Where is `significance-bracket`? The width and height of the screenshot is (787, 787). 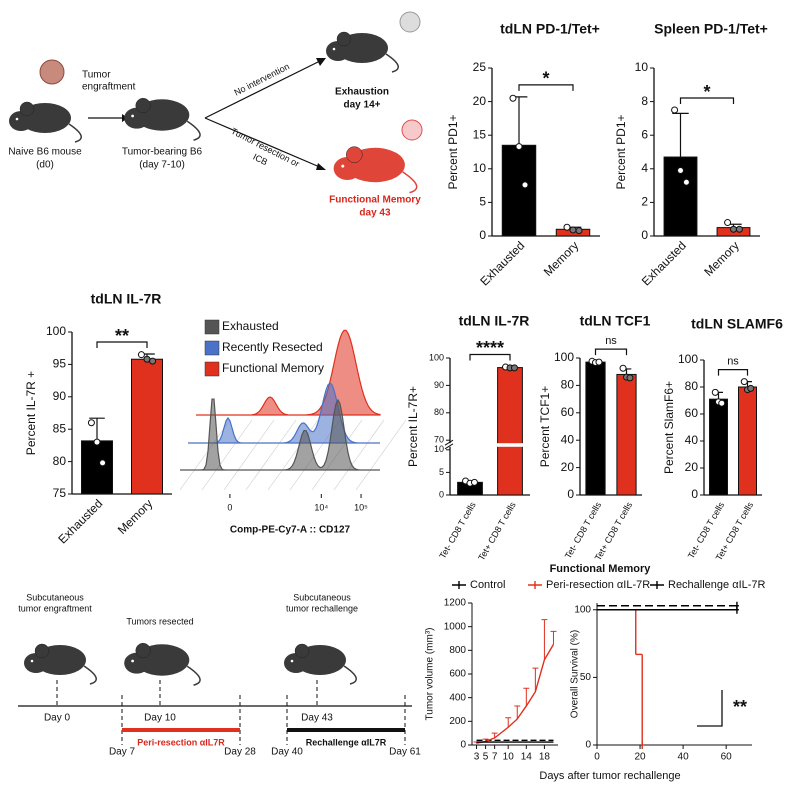 significance-bracket is located at coordinates (611, 352).